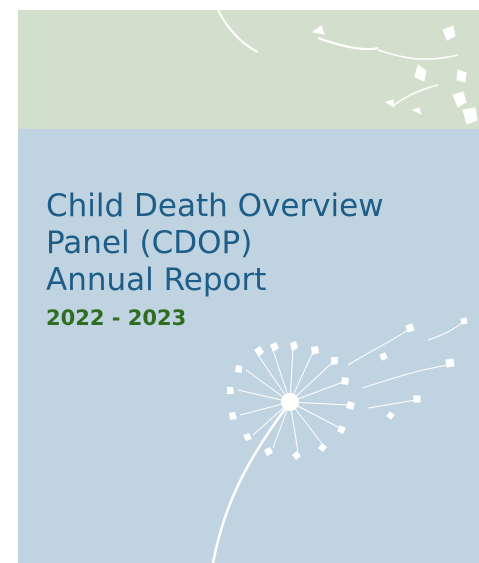 Image resolution: width=479 pixels, height=563 pixels. What do you see at coordinates (347, 67) in the screenshot?
I see `floating-seeds-icon` at bounding box center [347, 67].